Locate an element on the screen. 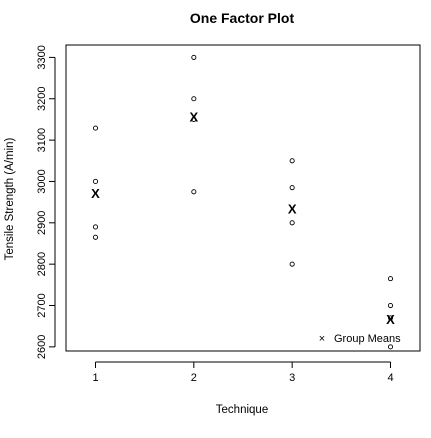 The image size is (431, 438). x-tick-label: 4 is located at coordinates (390, 378).